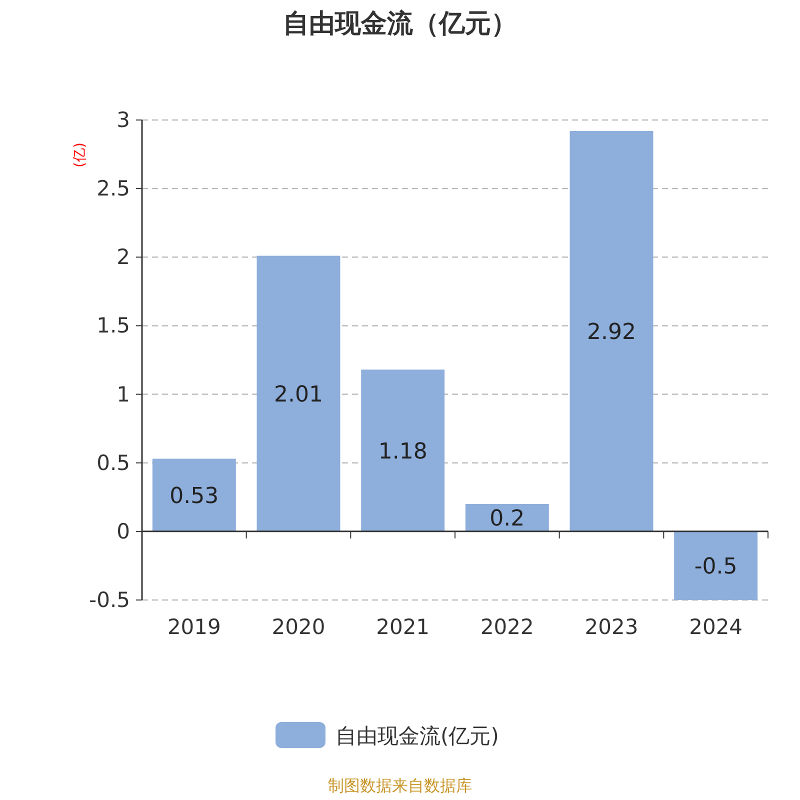 This screenshot has height=800, width=800. What do you see at coordinates (113, 326) in the screenshot?
I see `y-tick-label: 1.5` at bounding box center [113, 326].